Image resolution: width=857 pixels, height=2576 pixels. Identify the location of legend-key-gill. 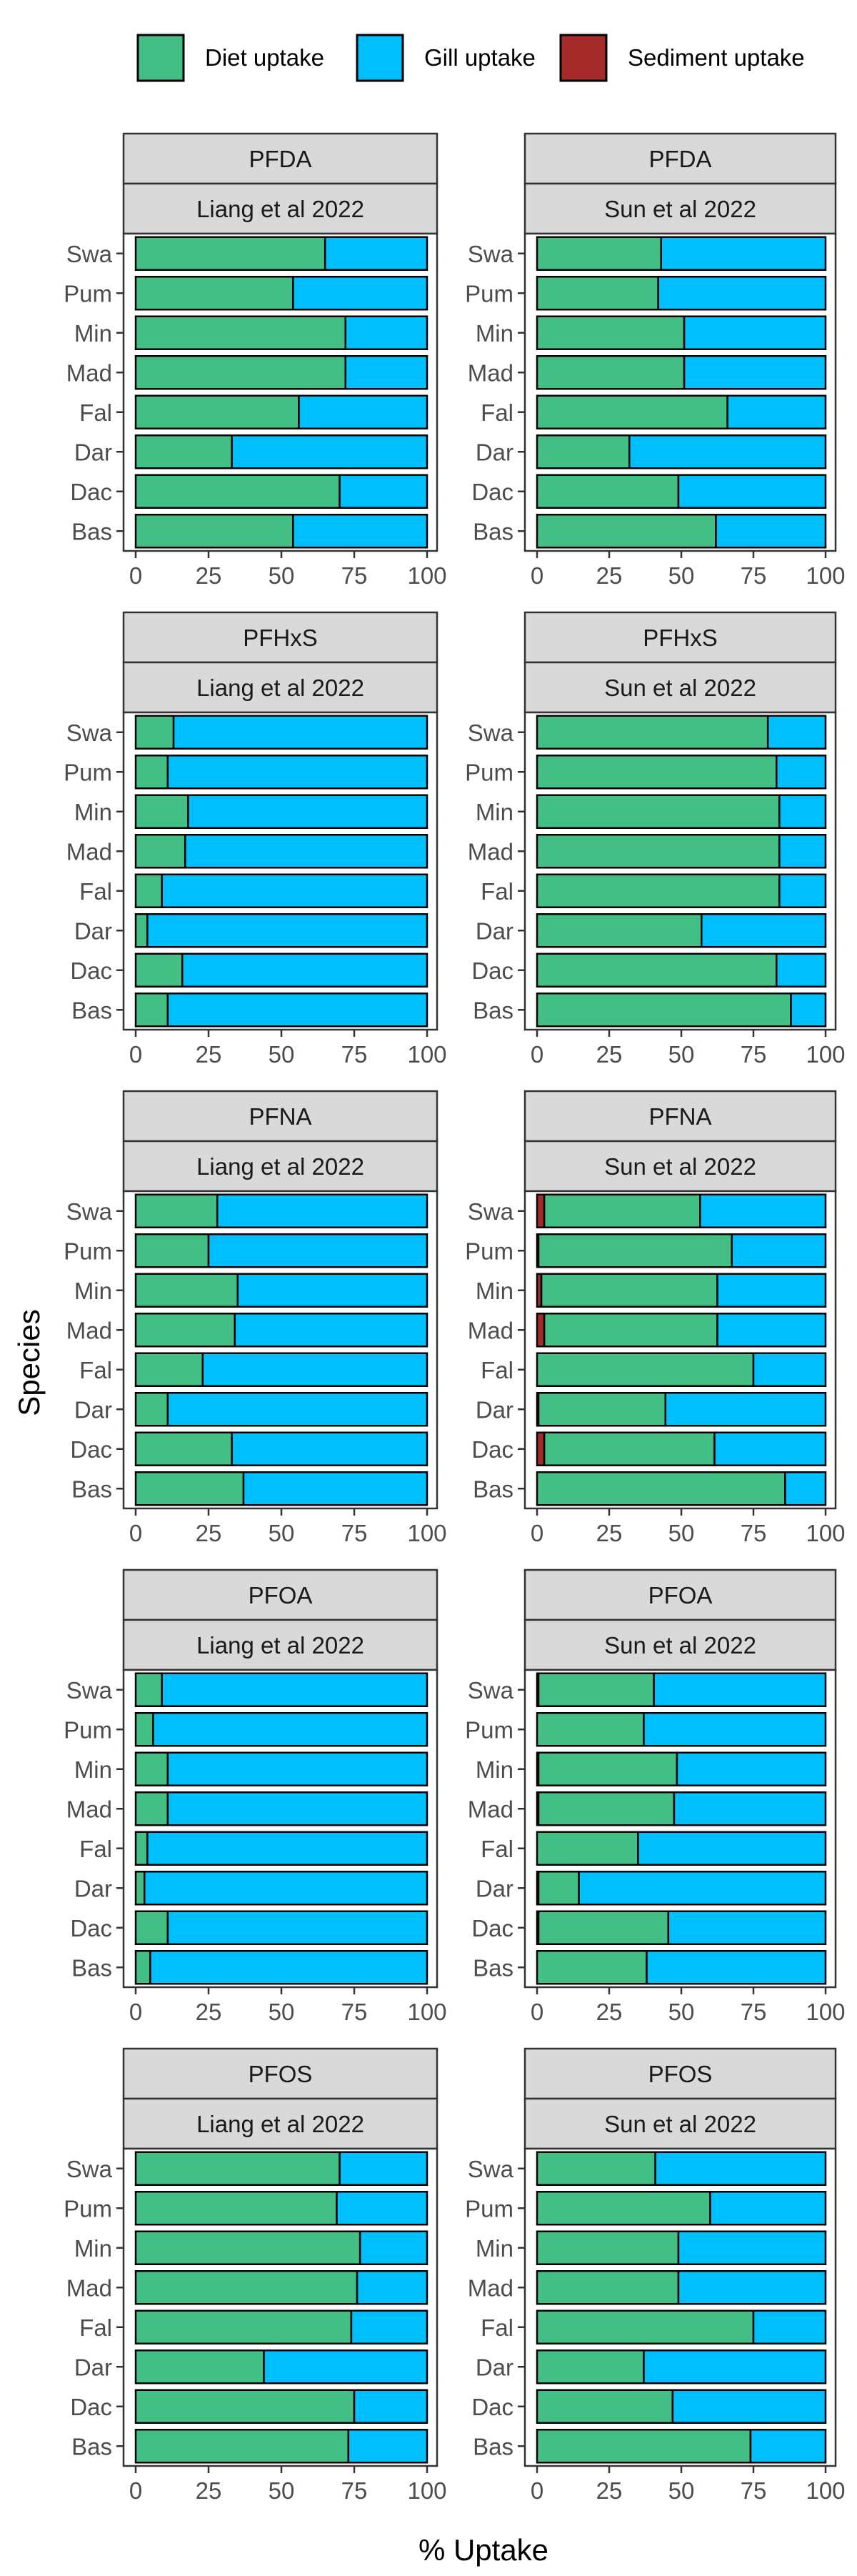
(380, 58).